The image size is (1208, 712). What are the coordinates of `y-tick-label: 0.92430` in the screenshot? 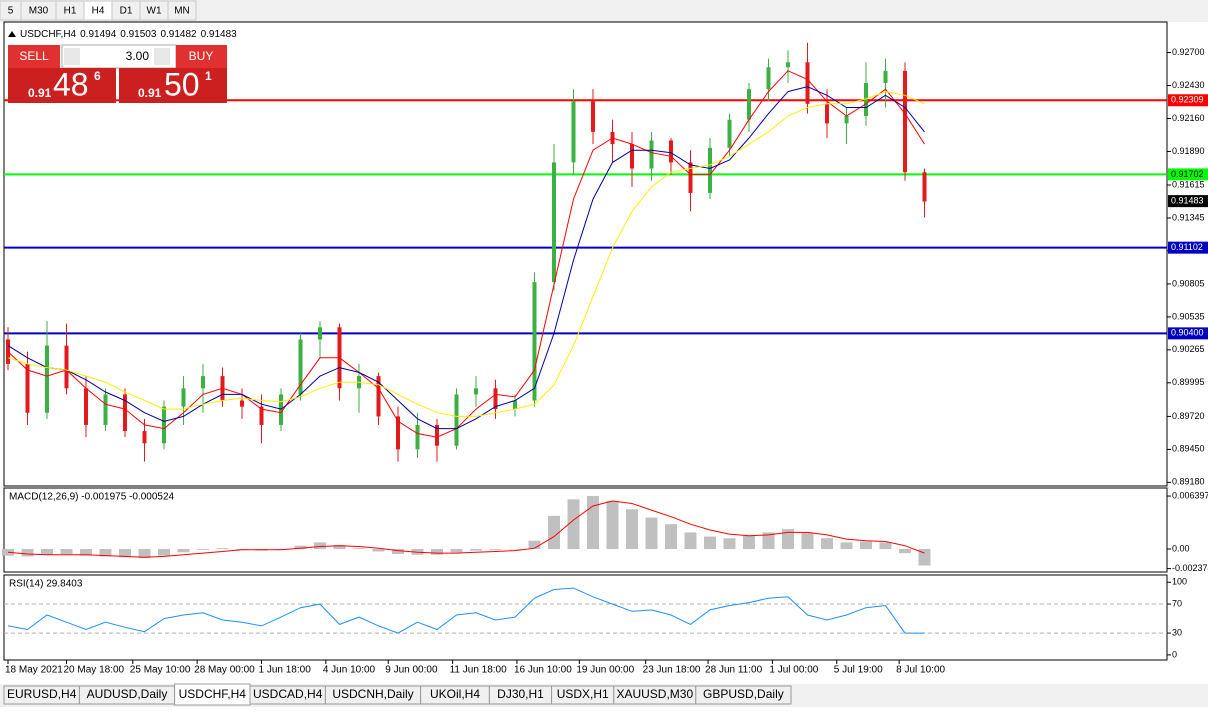 It's located at (1188, 85).